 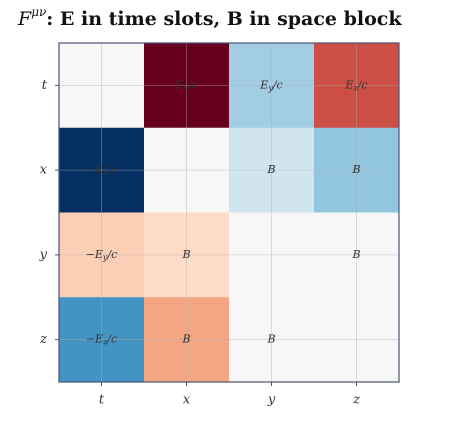 I want to click on cell-annotation: −Ey/c, so click(x=102, y=255).